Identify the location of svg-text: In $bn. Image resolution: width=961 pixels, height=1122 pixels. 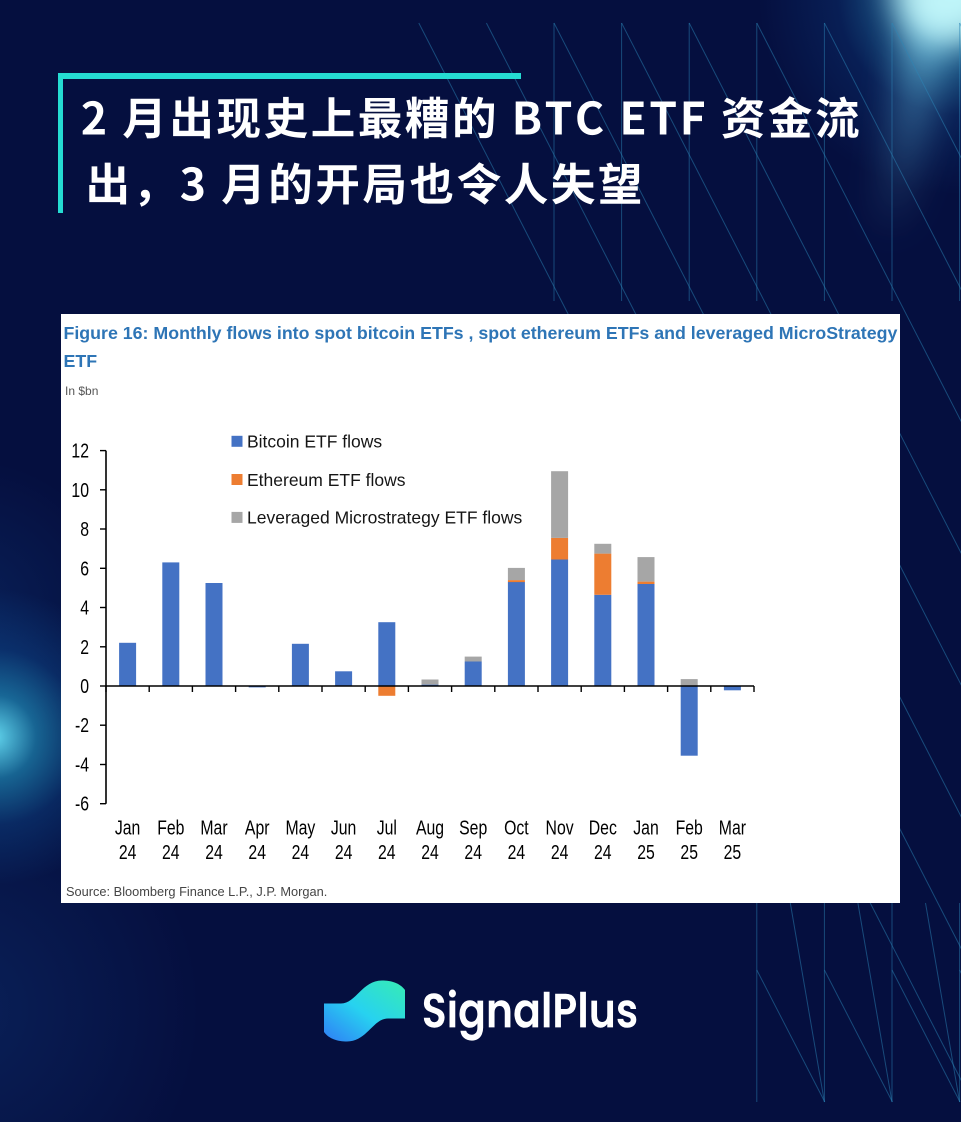
(81, 391).